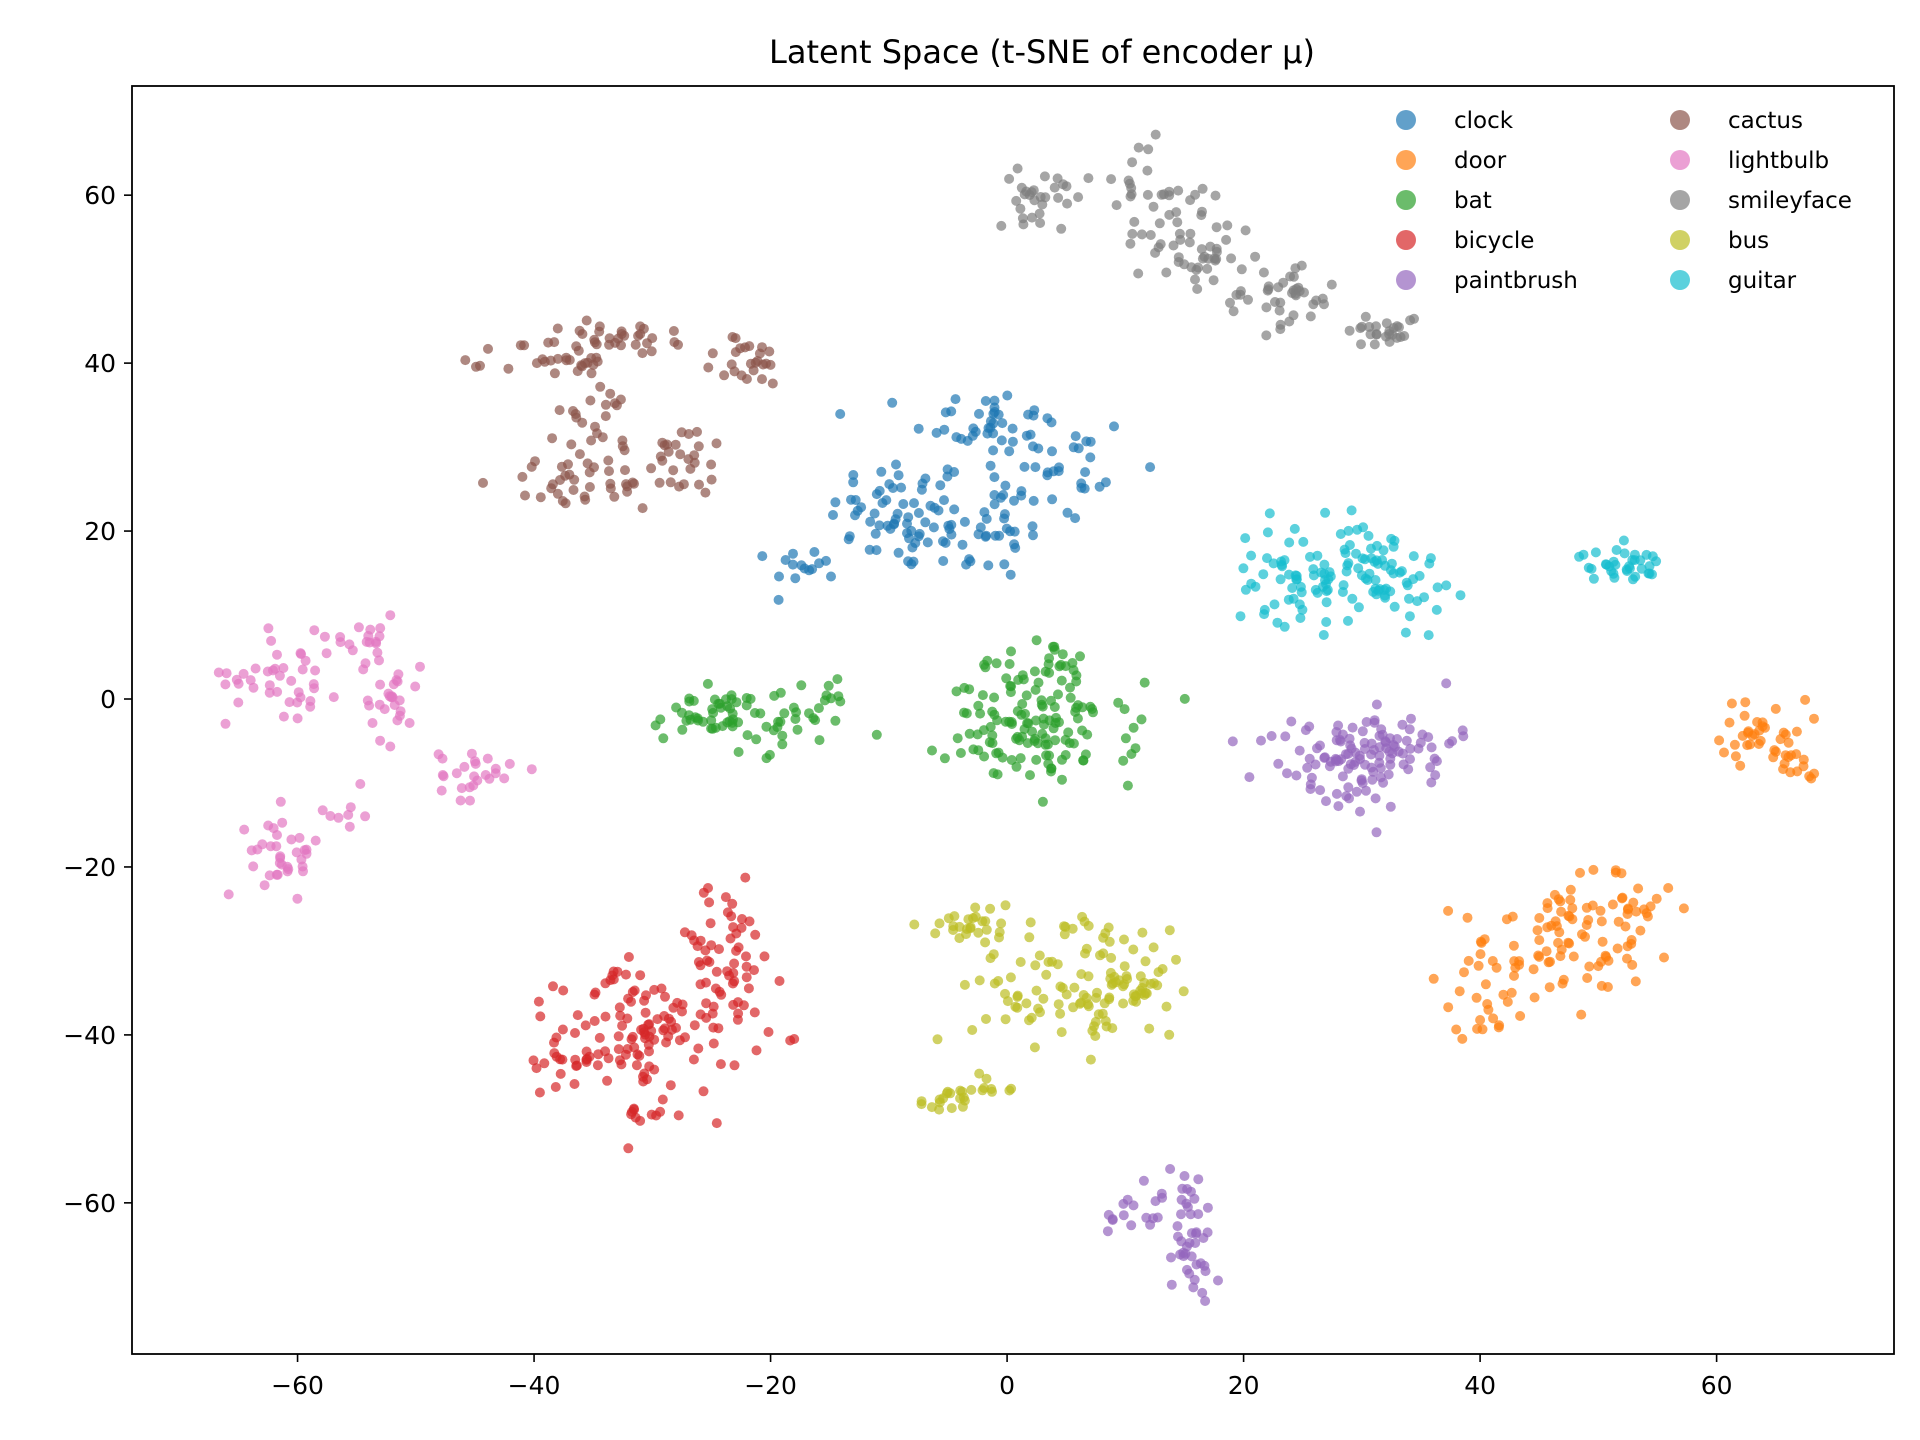  What do you see at coordinates (1717, 1385) in the screenshot?
I see `x-tick-label: 60` at bounding box center [1717, 1385].